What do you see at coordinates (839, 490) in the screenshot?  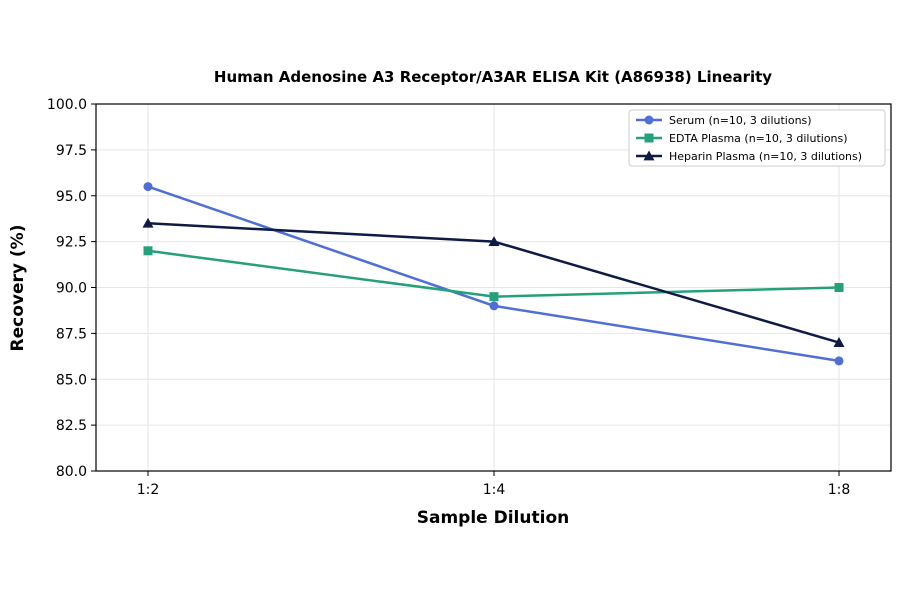 I see `x-tick-label: 1:8` at bounding box center [839, 490].